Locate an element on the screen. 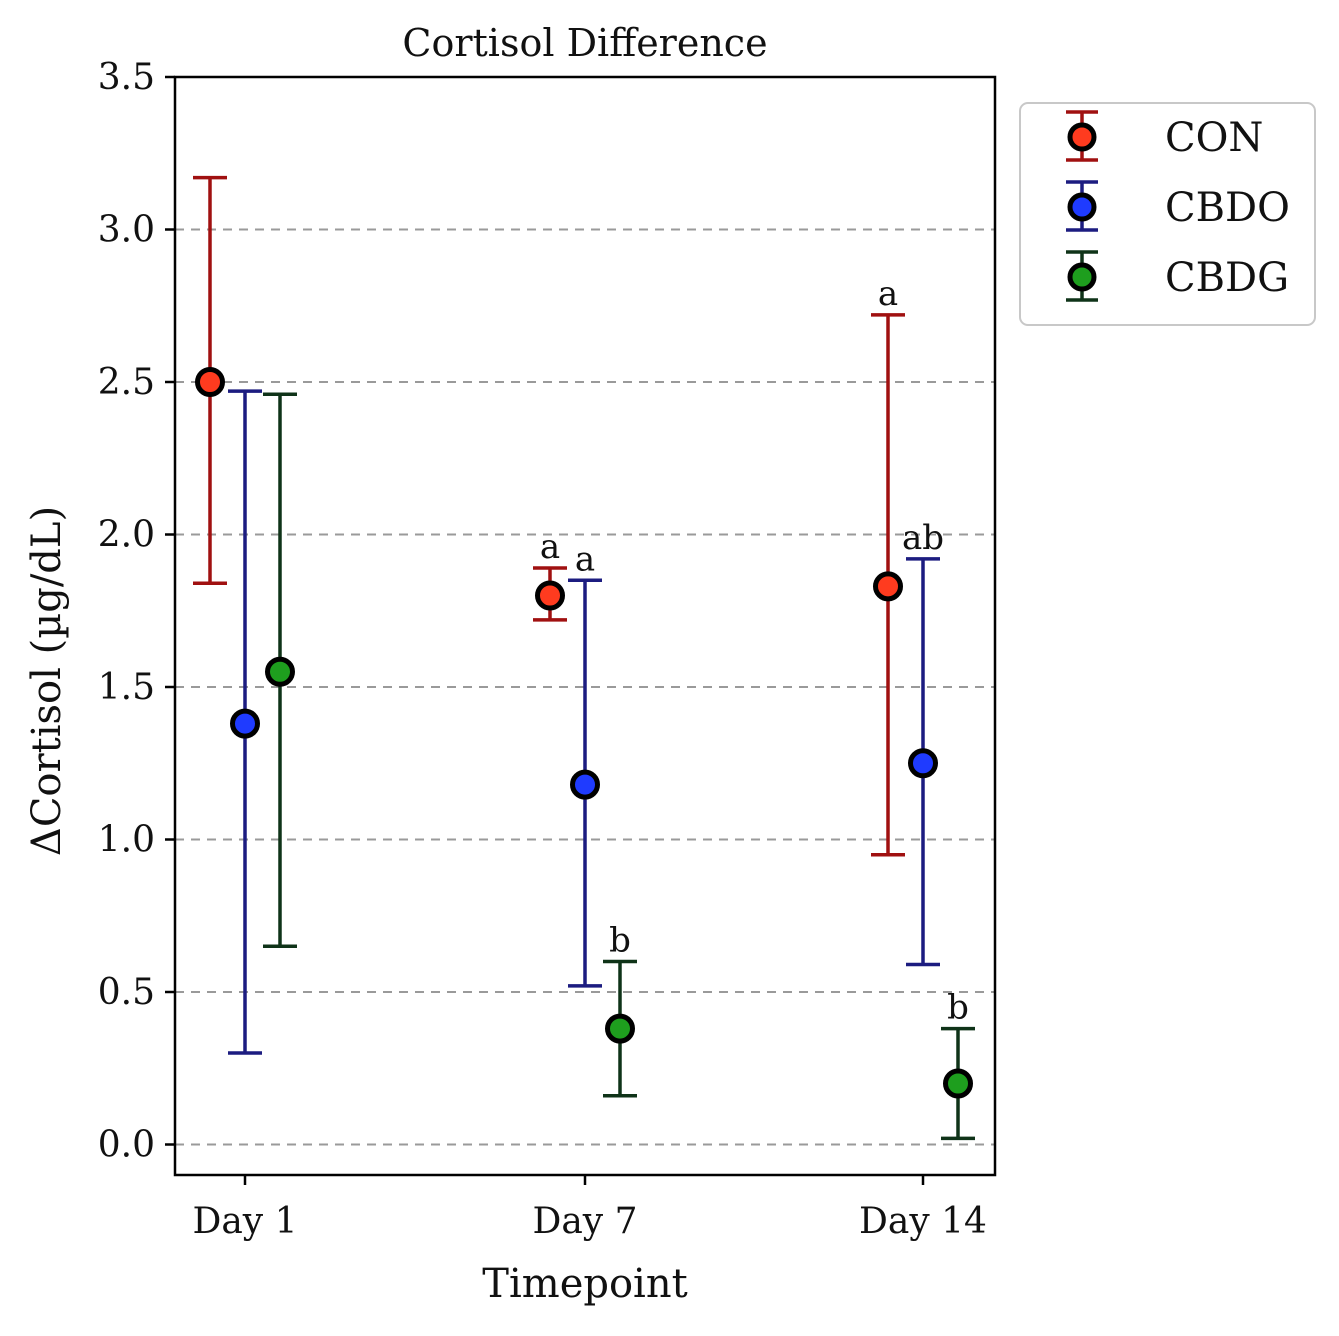  legend-entry-cbdo: CBDO is located at coordinates (1178, 206).